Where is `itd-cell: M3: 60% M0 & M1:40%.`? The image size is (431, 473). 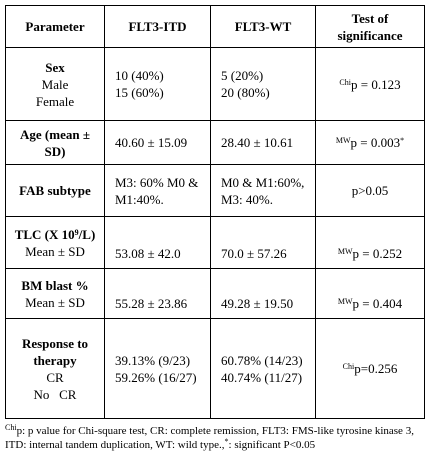 itd-cell: M3: 60% M0 & M1:40%. is located at coordinates (157, 190).